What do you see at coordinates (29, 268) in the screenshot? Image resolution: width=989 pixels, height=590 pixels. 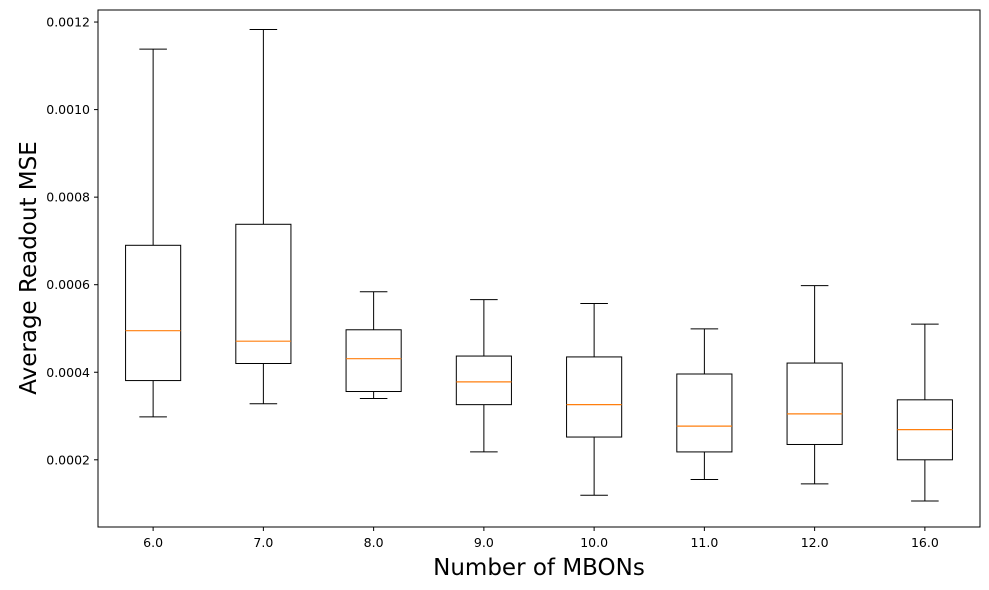 I see `y-axis-label: Average Readout MSE` at bounding box center [29, 268].